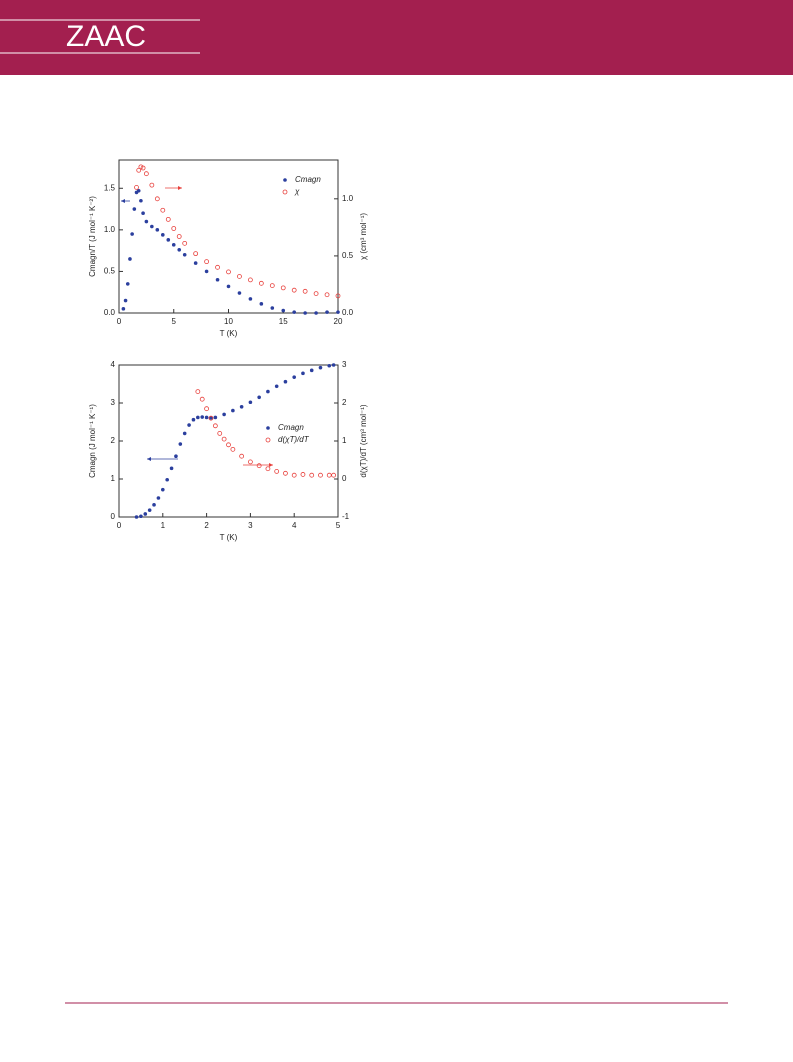 The height and width of the screenshot is (1062, 793). Describe the element at coordinates (92, 236) in the screenshot. I see `y-axis-label: Cmagn/T (J mol⁻¹ K⁻²)` at that location.